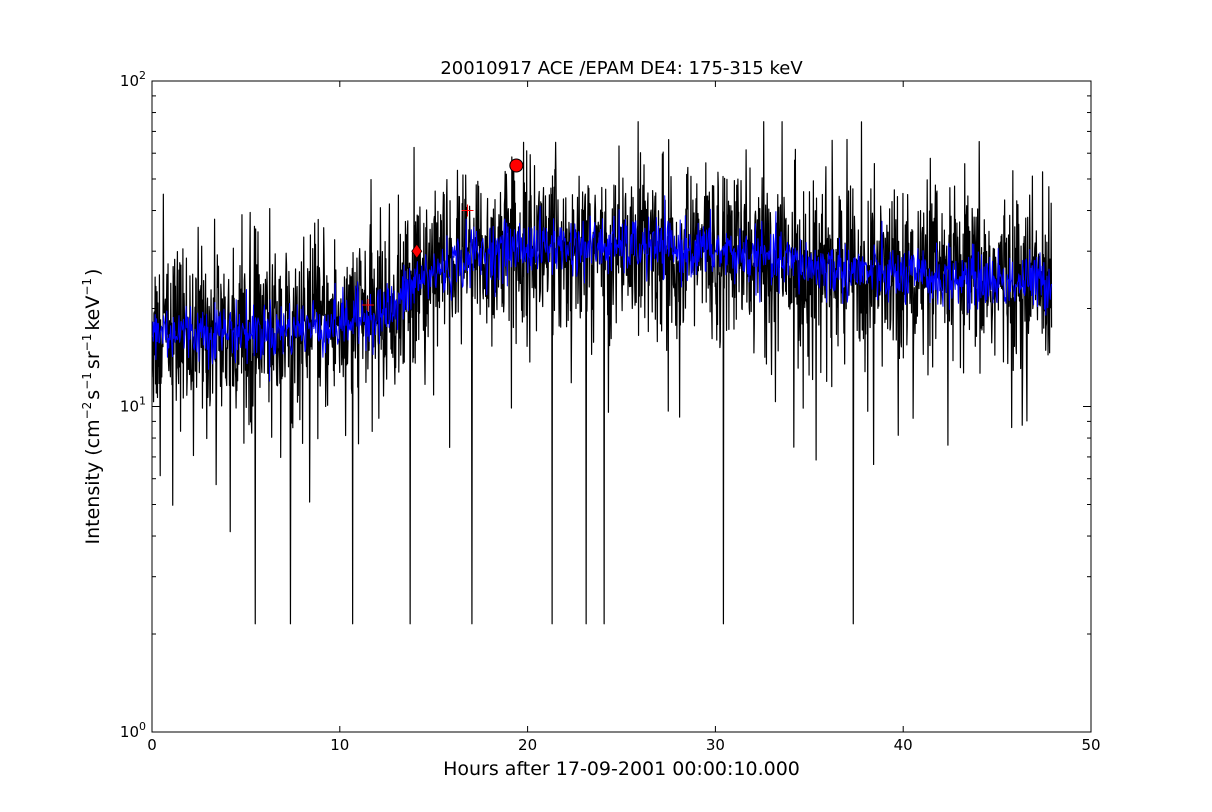 This screenshot has height=812, width=1212. Describe the element at coordinates (152, 745) in the screenshot. I see `x-tick-label-0: 0` at that location.